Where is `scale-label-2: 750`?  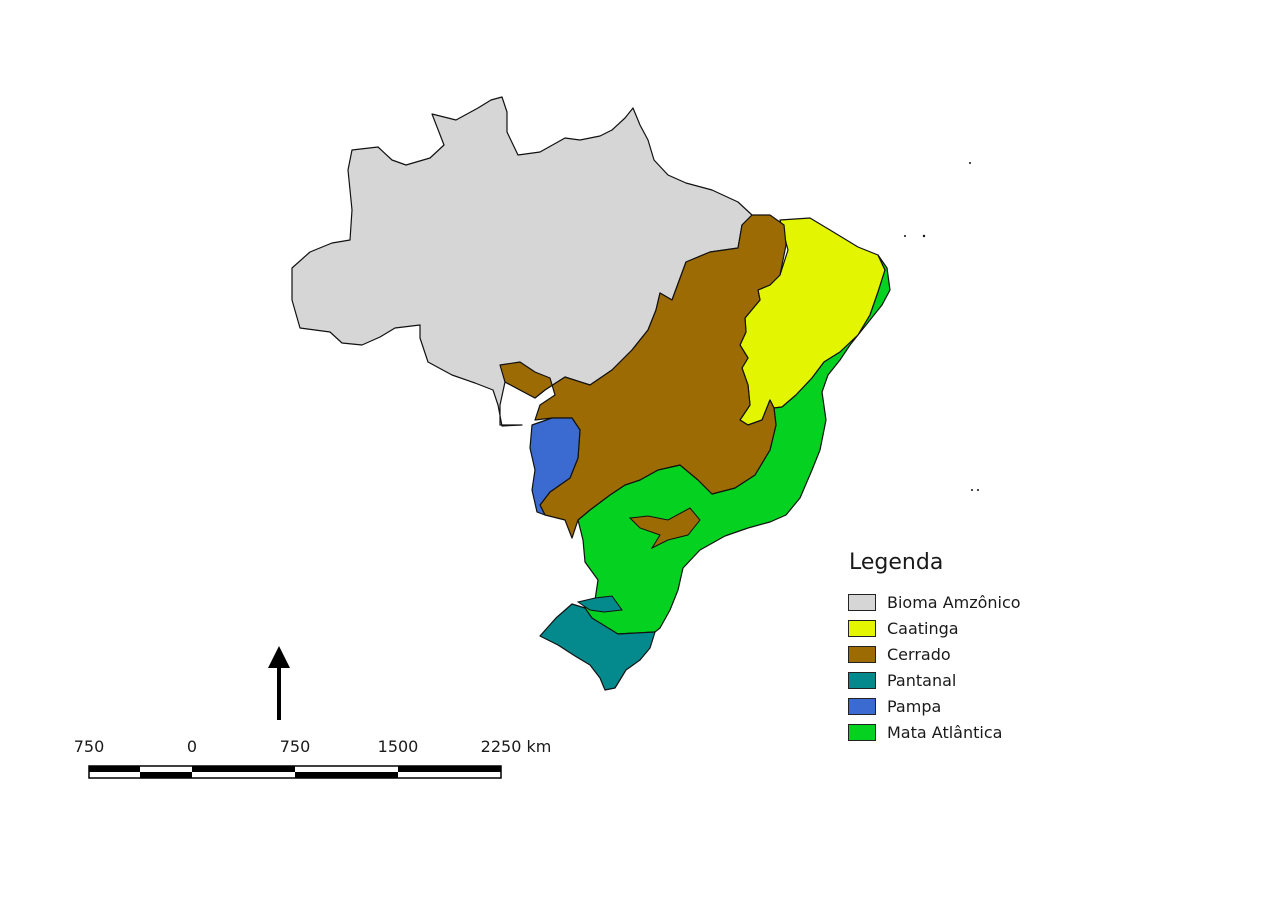 scale-label-2: 750 is located at coordinates (295, 746).